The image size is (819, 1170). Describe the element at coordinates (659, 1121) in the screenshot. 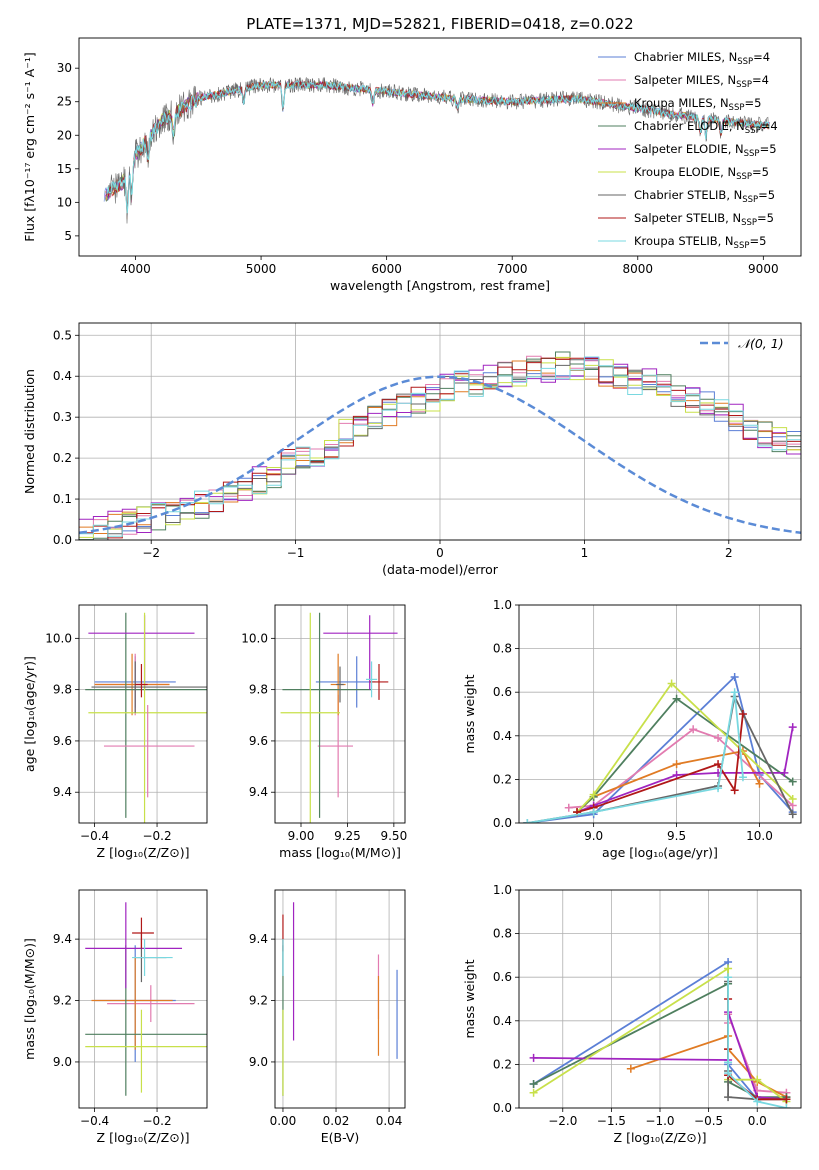

I see `x-tick-label: −1.0` at that location.